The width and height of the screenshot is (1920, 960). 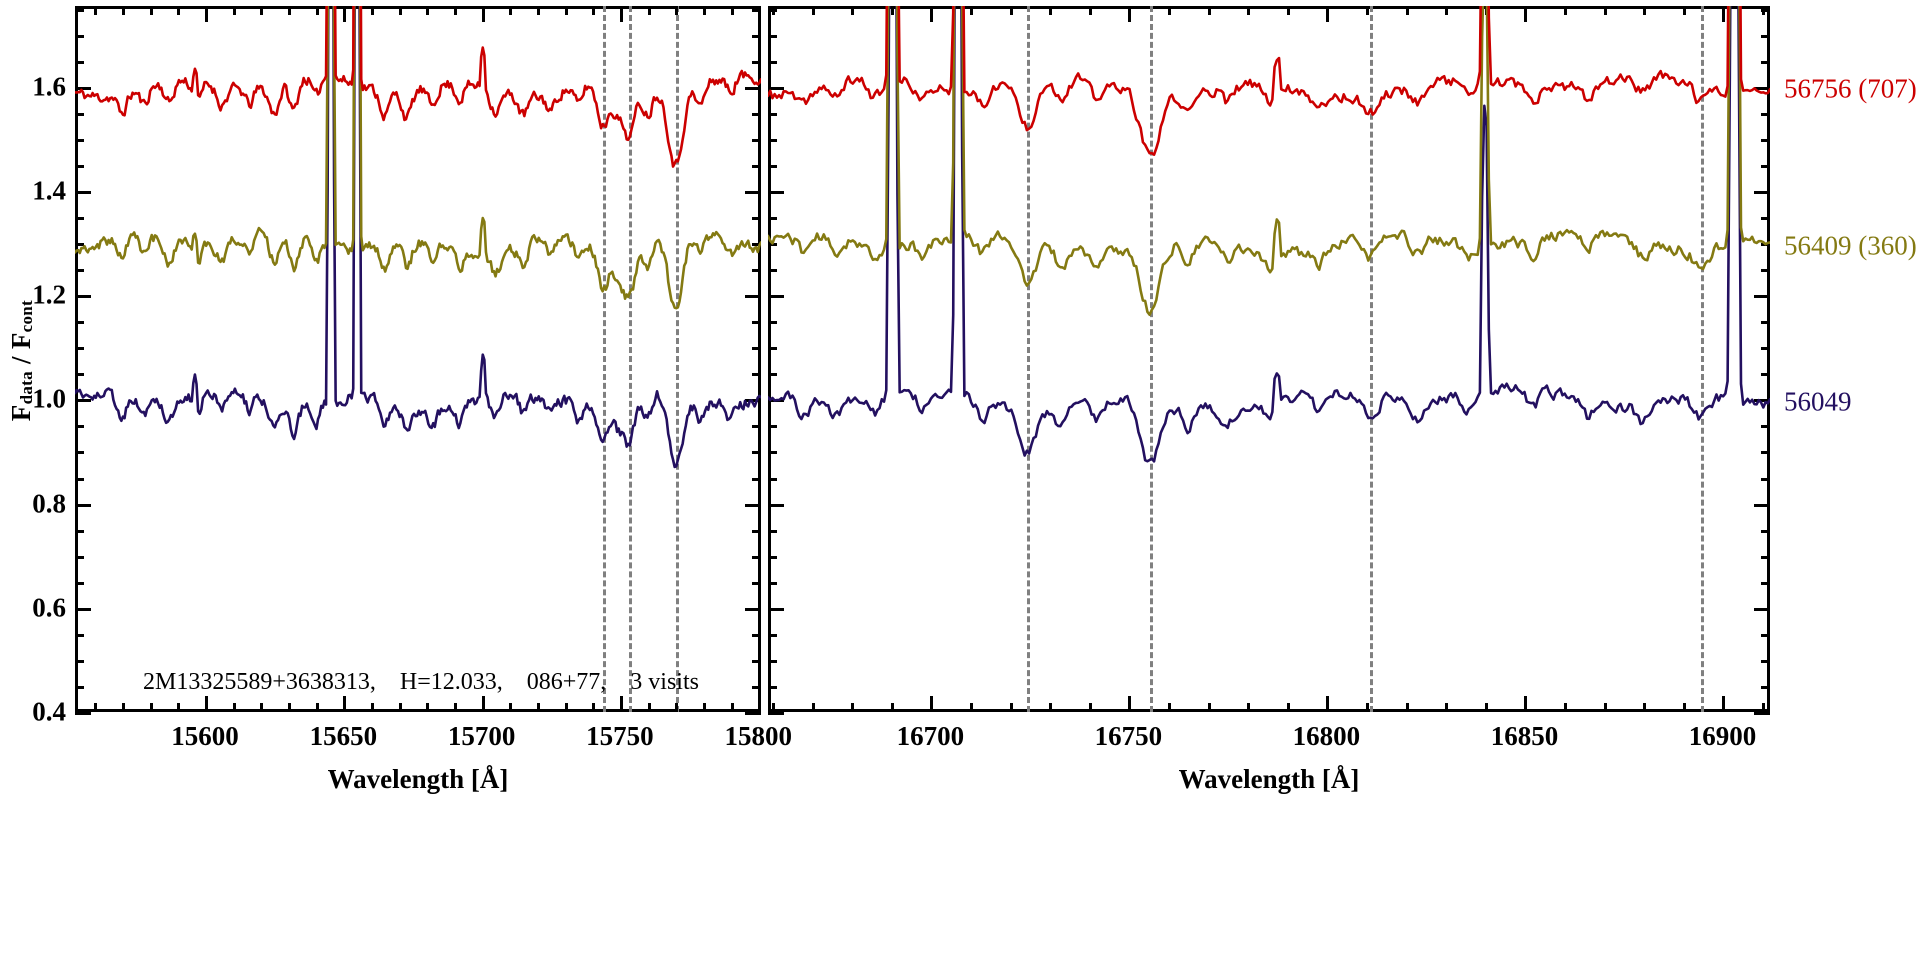 I want to click on right-x-axis-title: Wavelength [Å], so click(x=1269, y=779).